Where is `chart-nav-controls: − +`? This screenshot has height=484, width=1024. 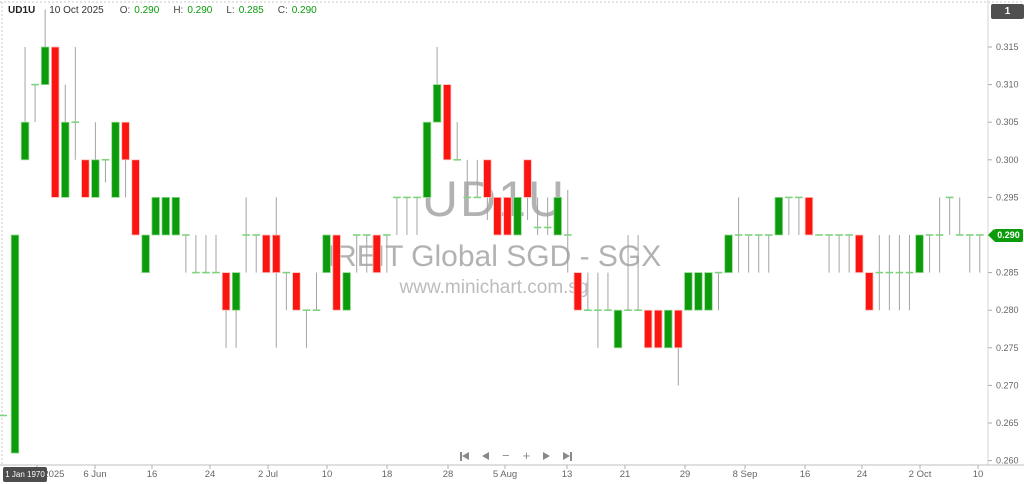 chart-nav-controls: − + is located at coordinates (516, 455).